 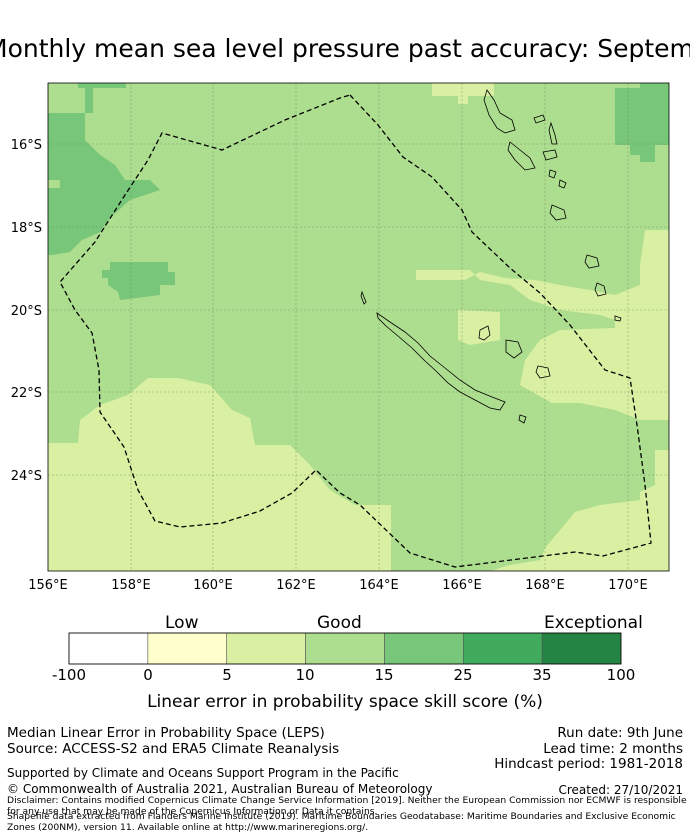 What do you see at coordinates (553, 133) in the screenshot?
I see `island-vanuatu-pentecost` at bounding box center [553, 133].